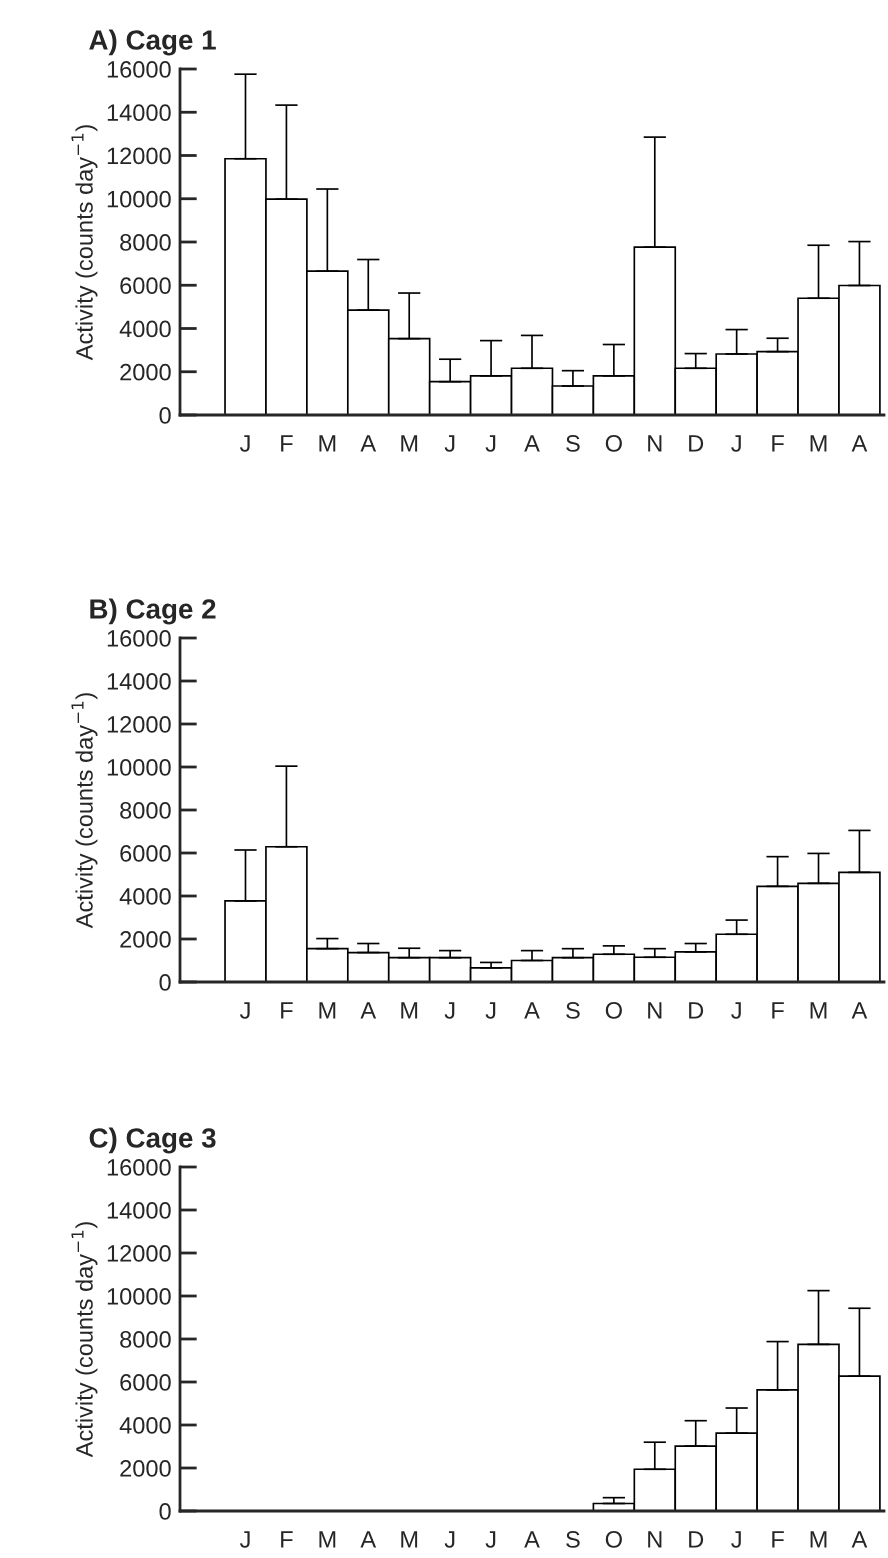 Image resolution: width=888 pixels, height=1558 pixels. I want to click on chart-title: B) Cage 2, so click(153, 611).